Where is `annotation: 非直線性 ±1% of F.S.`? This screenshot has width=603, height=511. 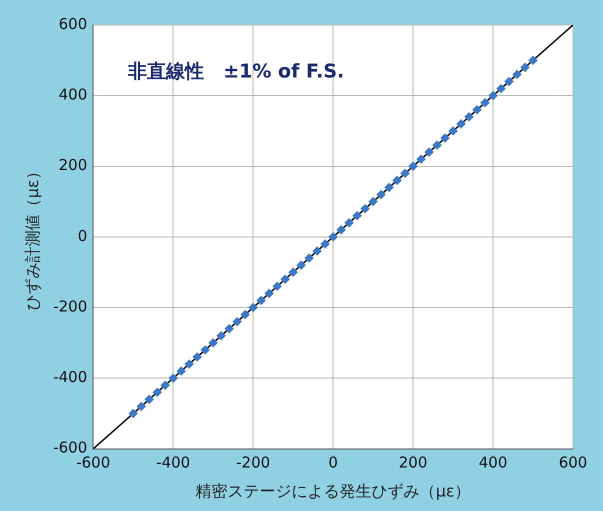 annotation: 非直線性 ±1% of F.S. is located at coordinates (235, 71).